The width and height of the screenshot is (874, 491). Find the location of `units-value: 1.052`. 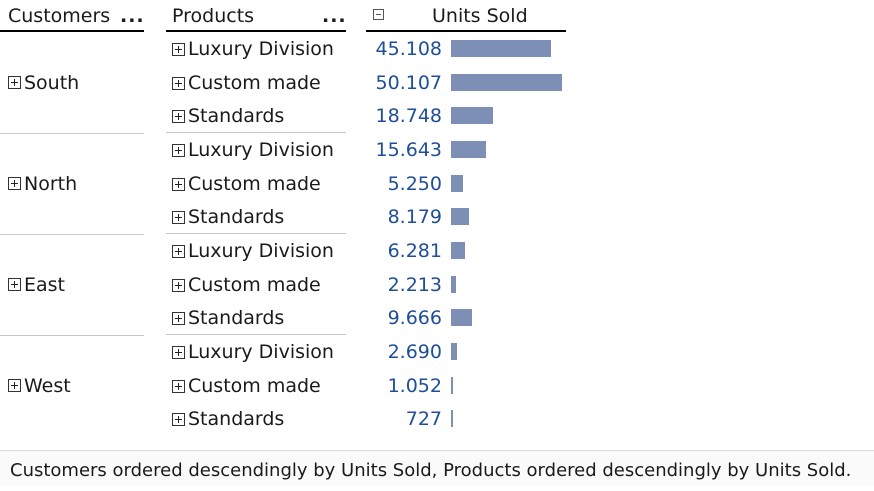

units-value: 1.052 is located at coordinates (414, 386).